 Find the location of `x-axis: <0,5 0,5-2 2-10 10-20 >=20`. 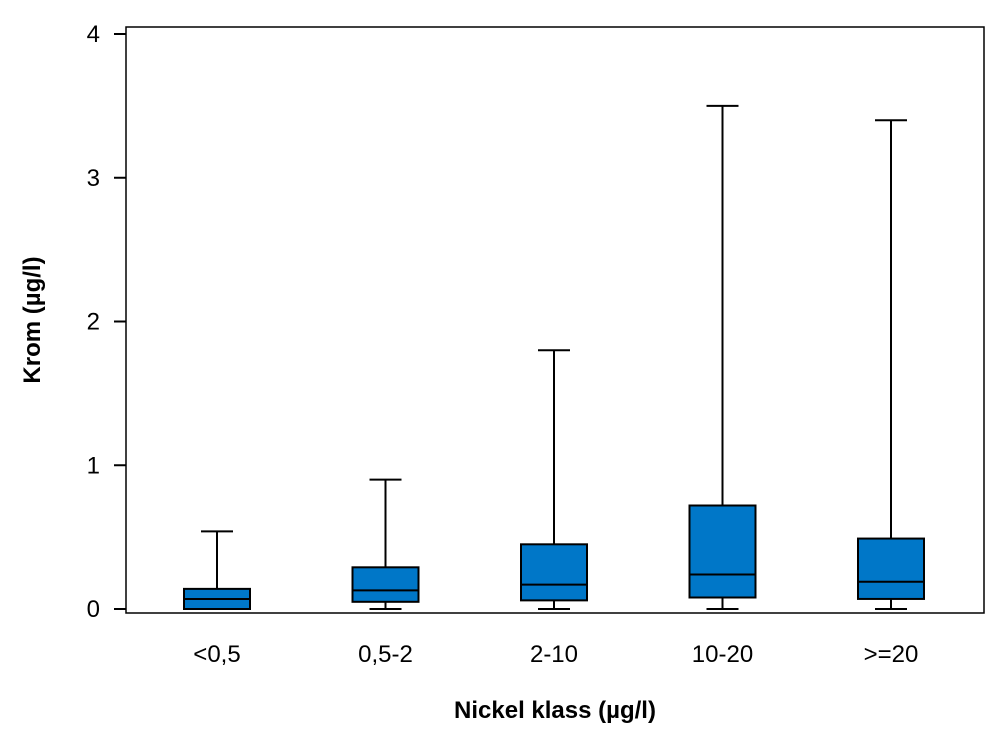

x-axis: <0,5 0,5-2 2-10 10-20 >=20 is located at coordinates (555, 654).